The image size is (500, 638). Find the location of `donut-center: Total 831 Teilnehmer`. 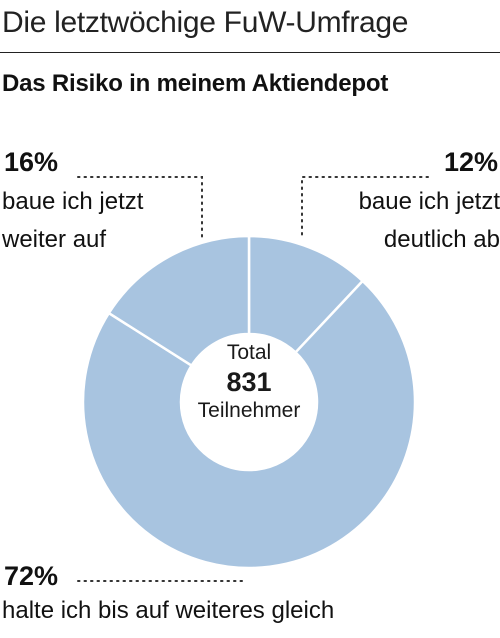

donut-center: Total 831 Teilnehmer is located at coordinates (249, 382).